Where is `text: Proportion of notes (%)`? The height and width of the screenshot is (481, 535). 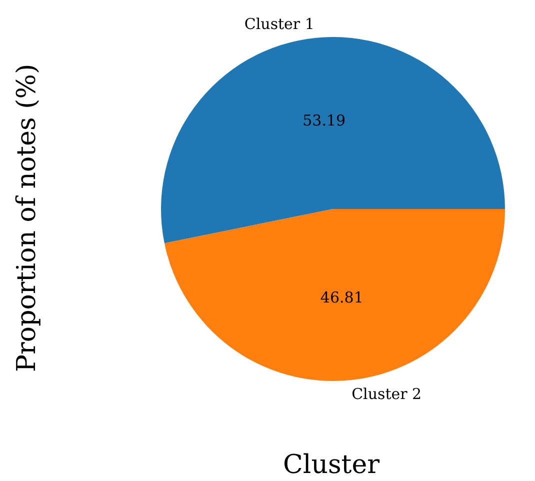 text: Proportion of notes (%) is located at coordinates (27, 218).